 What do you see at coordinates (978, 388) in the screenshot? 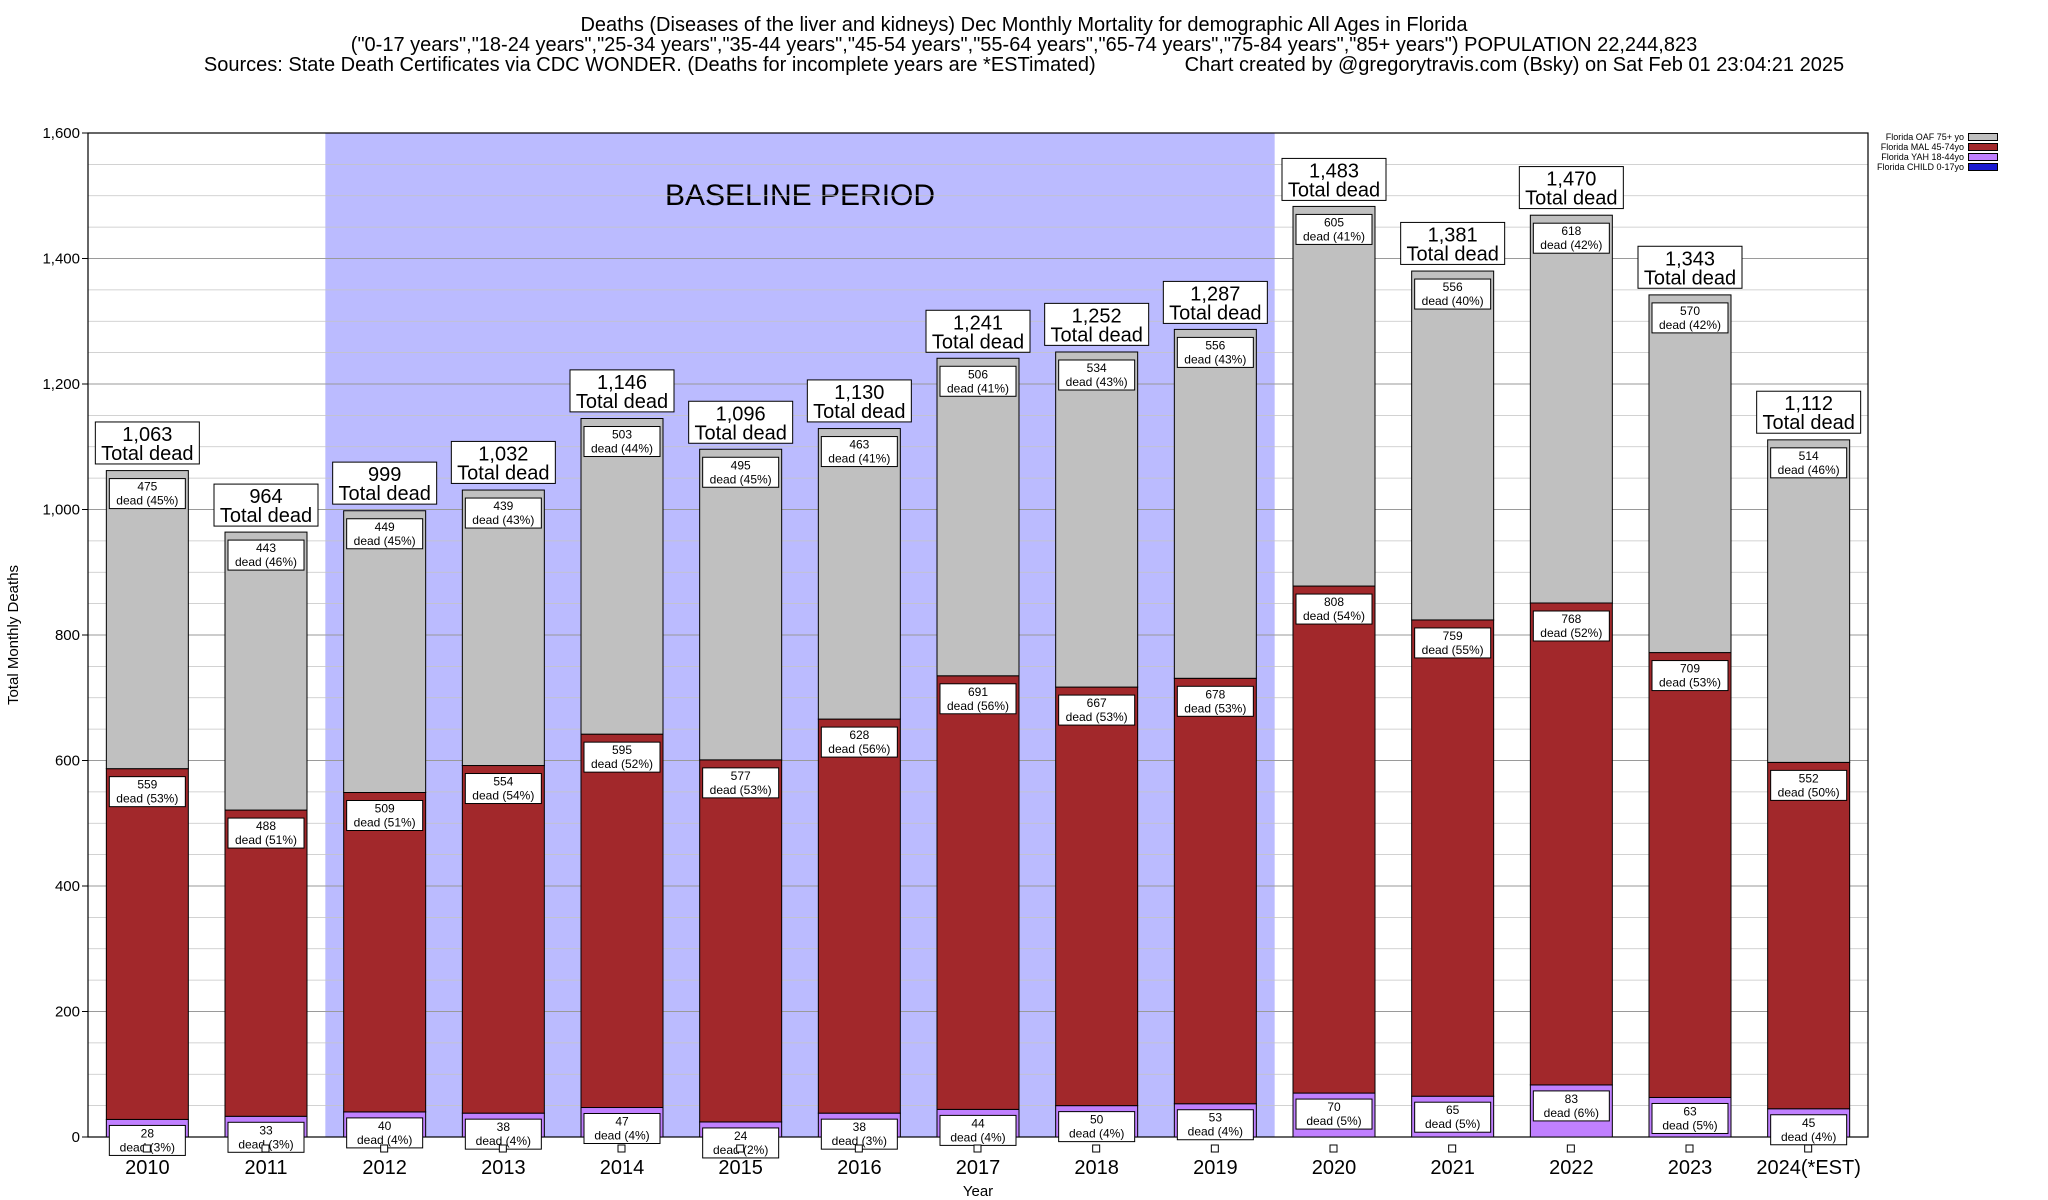
I see `segment-pct-label: dead (41%)` at bounding box center [978, 388].